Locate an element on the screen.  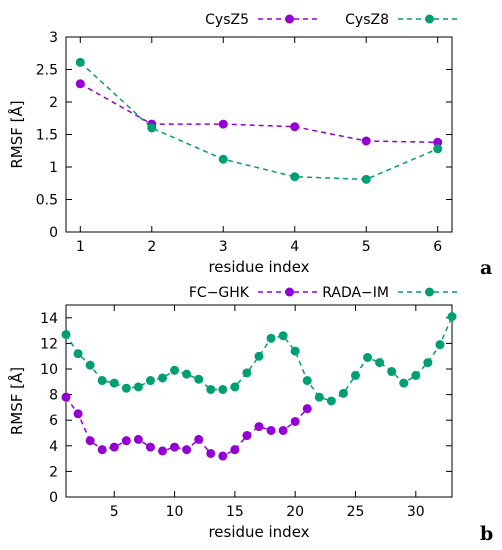
y-tick-label: 1.5 is located at coordinates (47, 136).